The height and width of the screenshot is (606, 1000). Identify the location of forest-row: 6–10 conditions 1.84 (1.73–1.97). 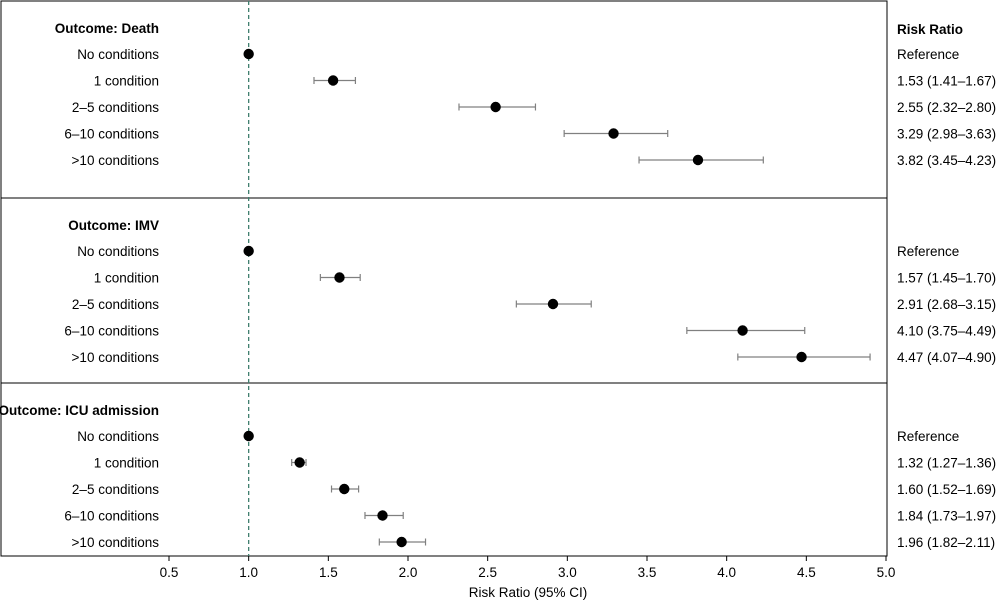
(530, 516).